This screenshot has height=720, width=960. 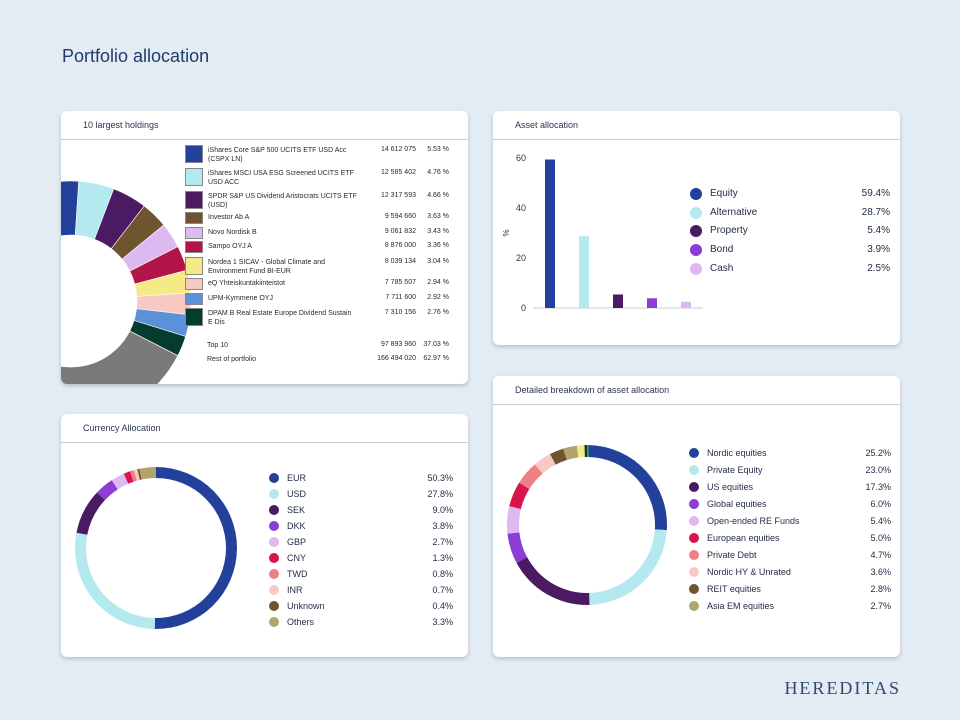 What do you see at coordinates (438, 282) in the screenshot?
I see `holding-pct: 2.94 %` at bounding box center [438, 282].